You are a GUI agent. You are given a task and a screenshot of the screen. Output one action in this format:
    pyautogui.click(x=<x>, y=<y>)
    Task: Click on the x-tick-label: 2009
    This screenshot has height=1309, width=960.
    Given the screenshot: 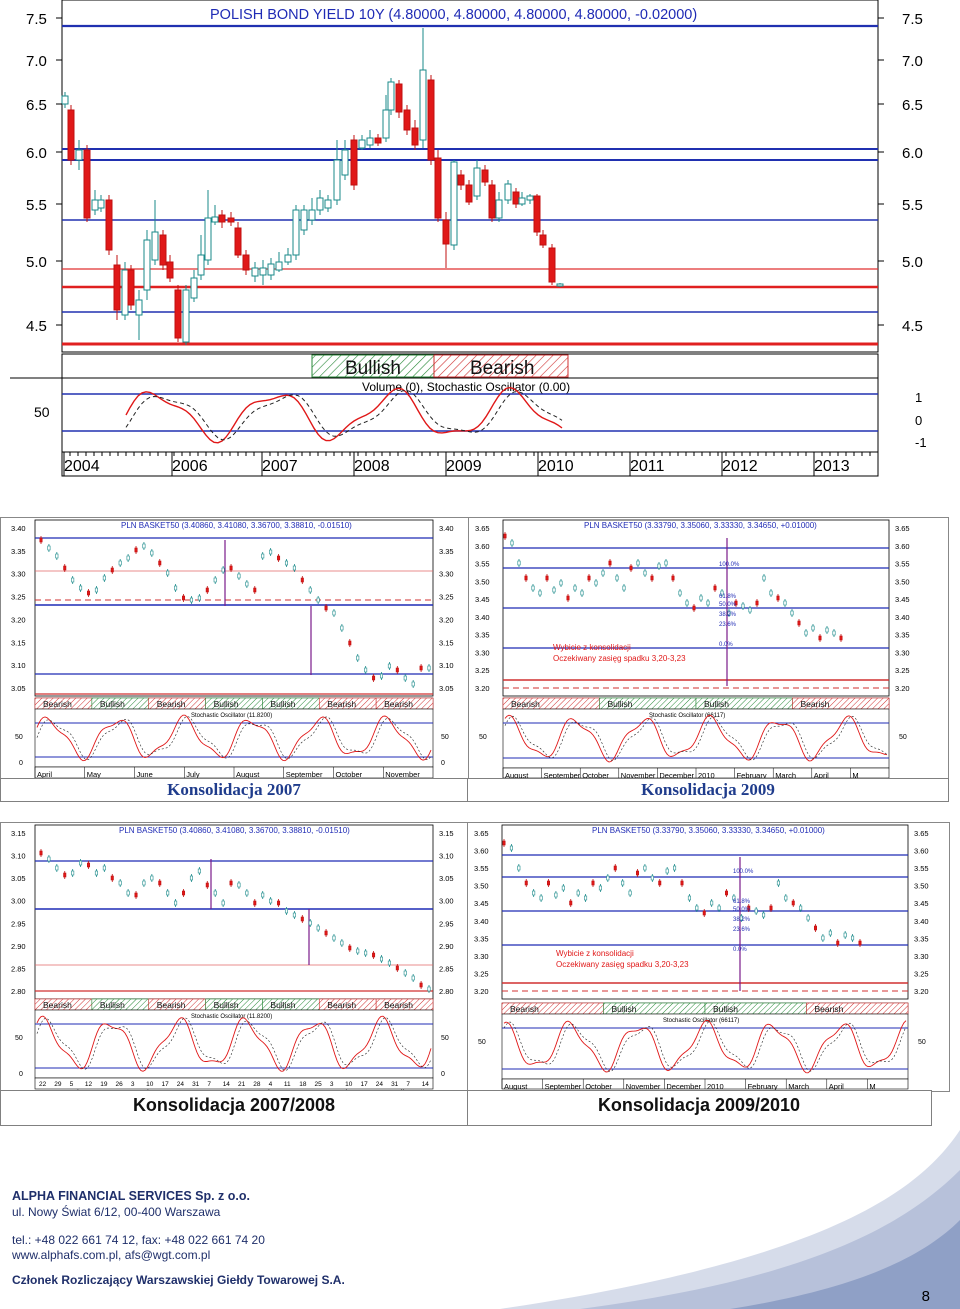 What is the action you would take?
    pyautogui.click(x=464, y=466)
    